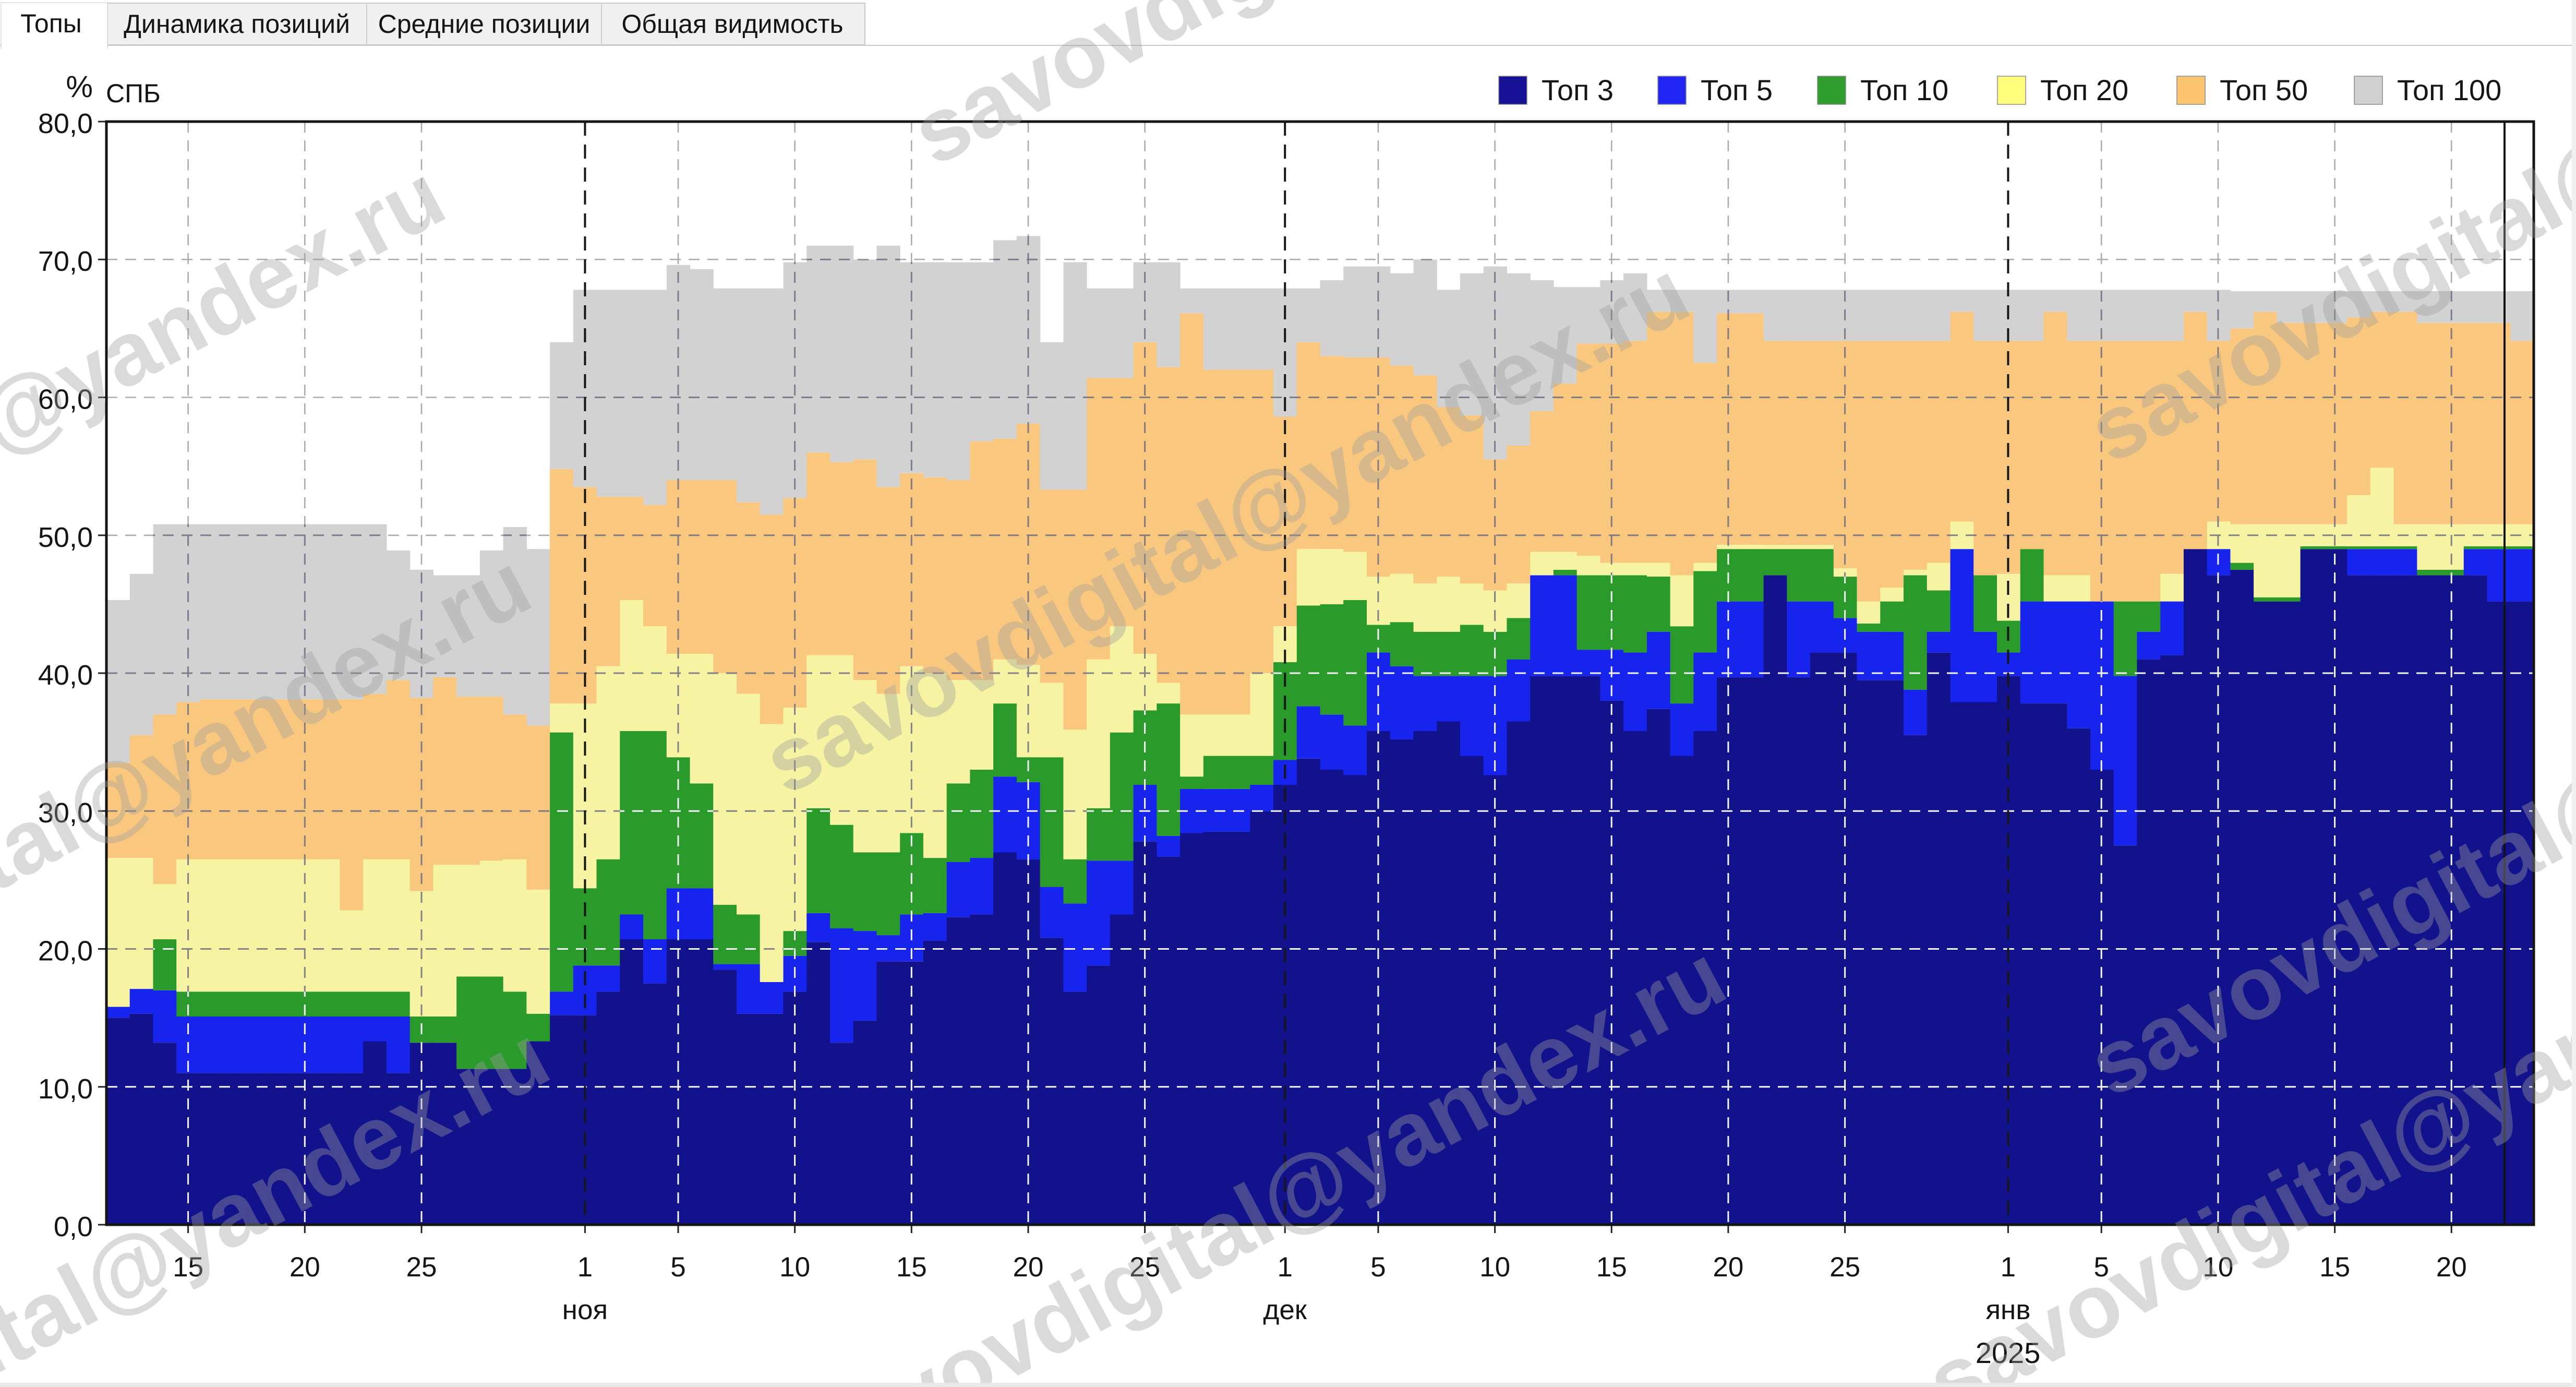  I want to click on svg-text: 2025, so click(2008, 1352).